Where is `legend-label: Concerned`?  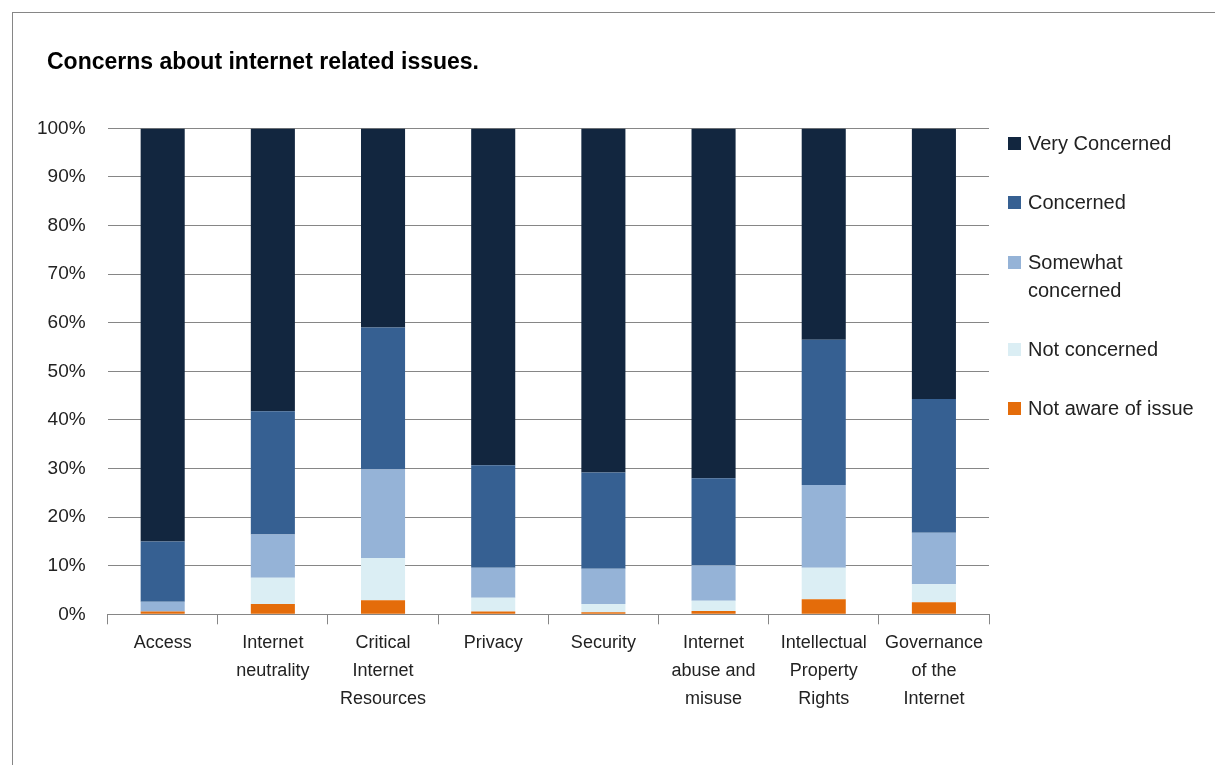
legend-label: Concerned is located at coordinates (1077, 203).